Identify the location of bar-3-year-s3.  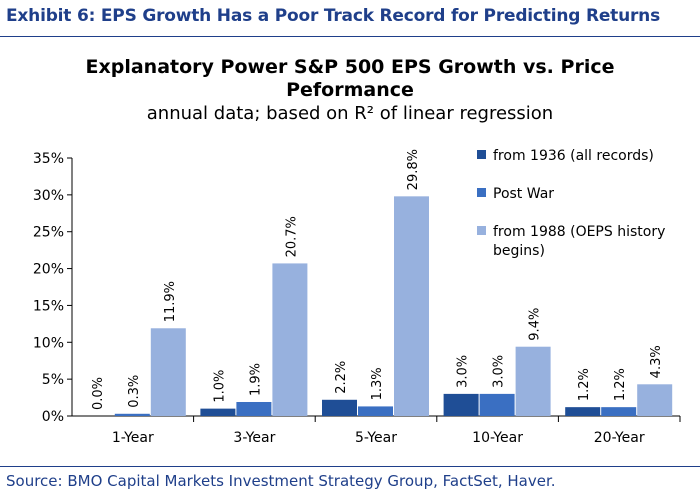
(290, 339).